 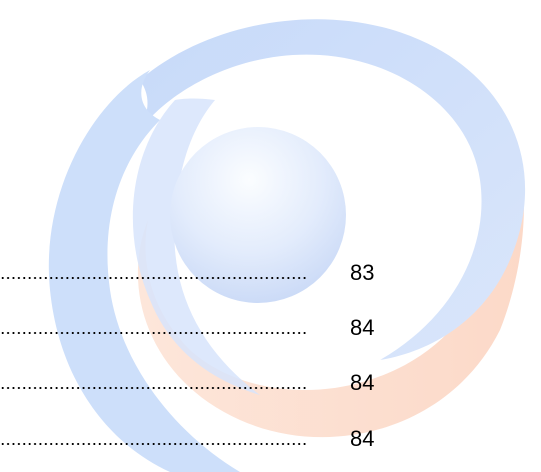 What do you see at coordinates (362, 272) in the screenshot?
I see `toc-page-number: 83` at bounding box center [362, 272].